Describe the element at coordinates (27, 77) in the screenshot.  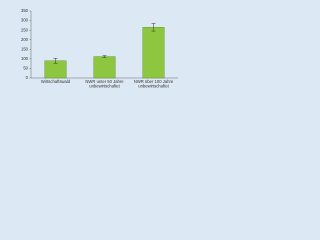
I see `y-tick-label: 0` at that location.